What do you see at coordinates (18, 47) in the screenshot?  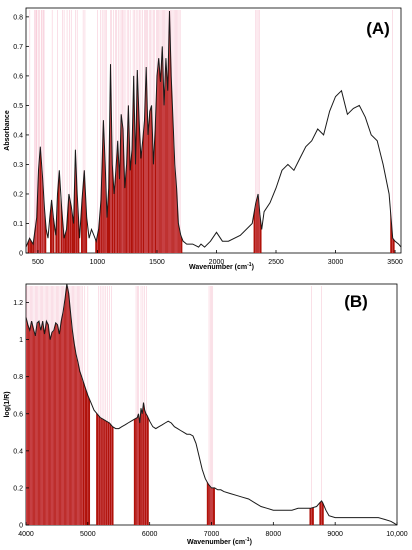 I see `y-tick-label: 0.7` at bounding box center [18, 47].